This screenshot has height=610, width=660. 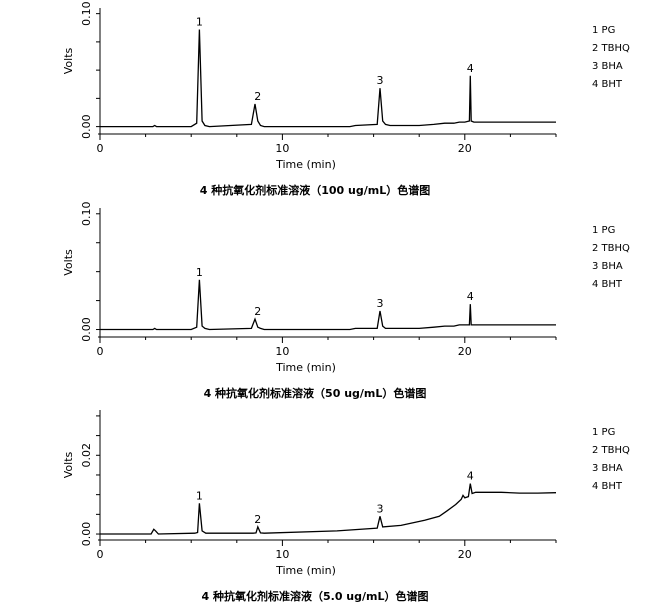 What do you see at coordinates (315, 596) in the screenshot?
I see `chart-caption: 4 种抗氧化剂标准溶液（5.0 ug/mL）色谱图` at bounding box center [315, 596].